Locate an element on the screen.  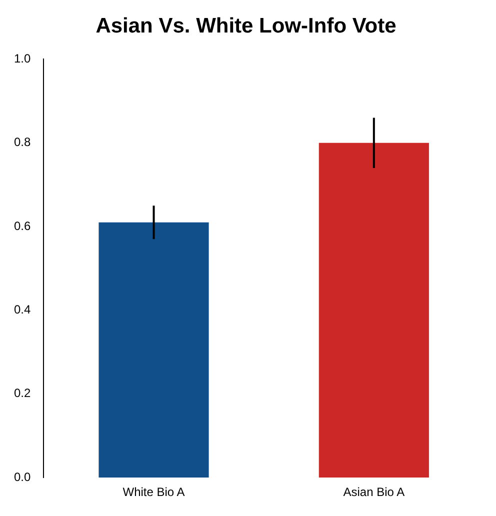
y-tick-label: 0.6 is located at coordinates (22, 225).